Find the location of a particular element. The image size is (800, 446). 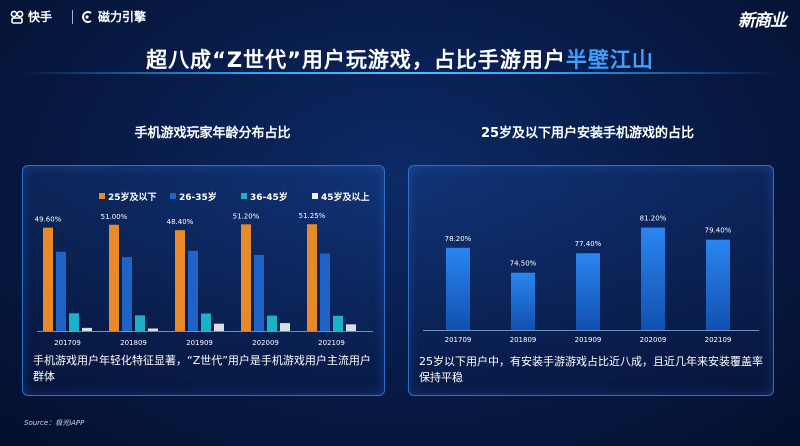

data-label: 77.40% is located at coordinates (588, 244).